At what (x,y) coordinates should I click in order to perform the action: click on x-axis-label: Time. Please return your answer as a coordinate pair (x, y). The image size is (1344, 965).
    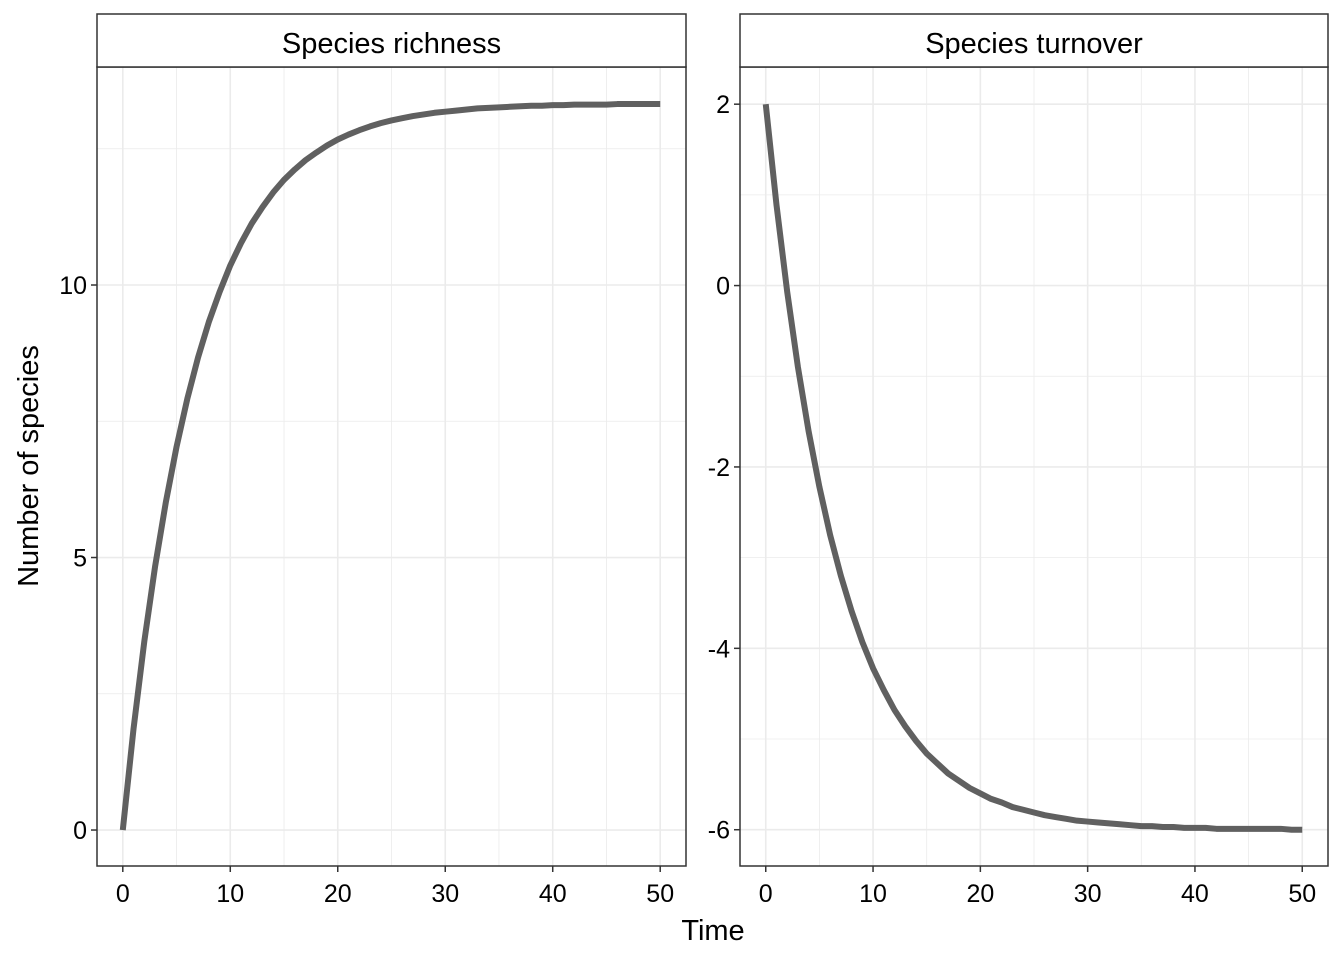
    Looking at the image, I should click on (712, 931).